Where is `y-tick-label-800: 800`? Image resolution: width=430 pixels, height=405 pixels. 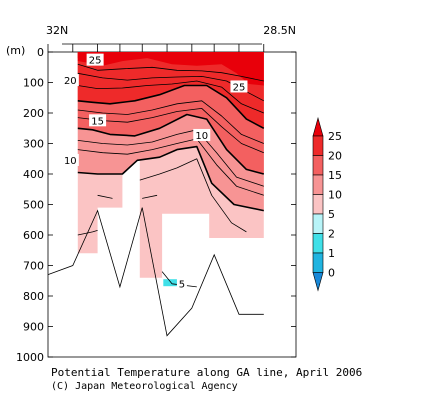 y-tick-label-800: 800 is located at coordinates (33, 296).